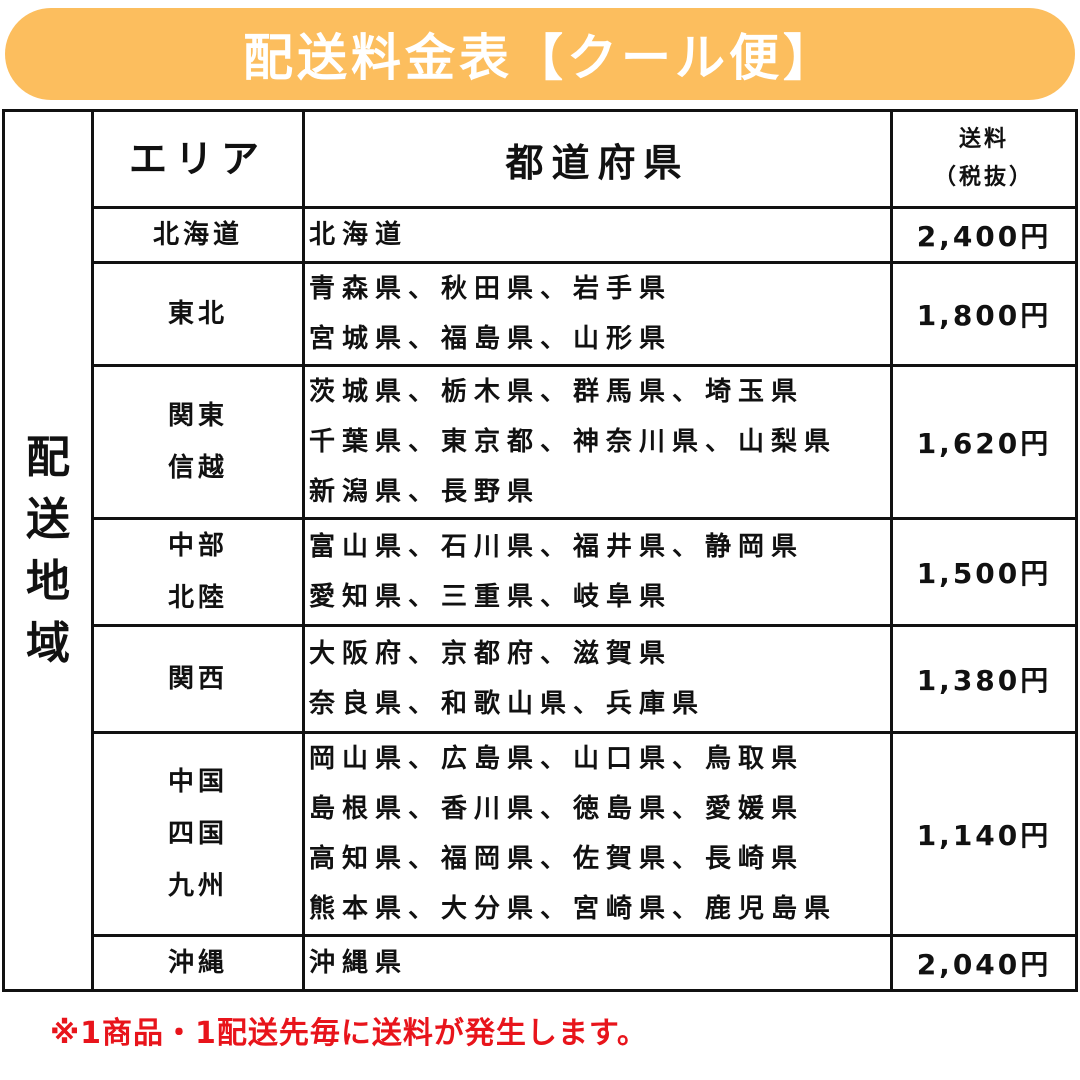 The height and width of the screenshot is (1080, 1080). I want to click on prefecture-line: 熊本県、大分県、宮崎県、鹿児島県, so click(573, 909).